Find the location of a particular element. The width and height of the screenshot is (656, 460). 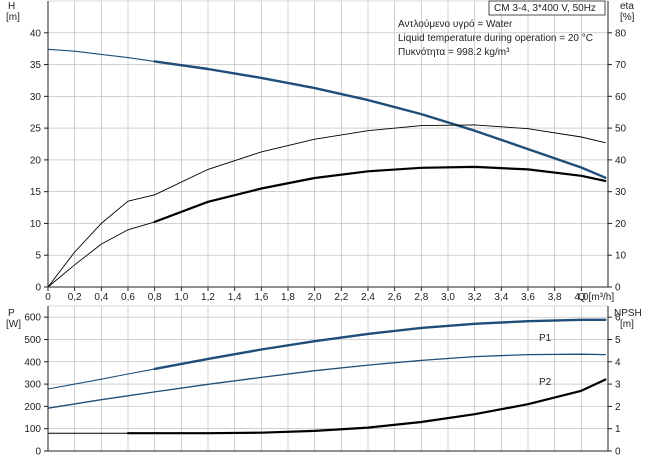

x-tick-label: 2,4 is located at coordinates (368, 297).